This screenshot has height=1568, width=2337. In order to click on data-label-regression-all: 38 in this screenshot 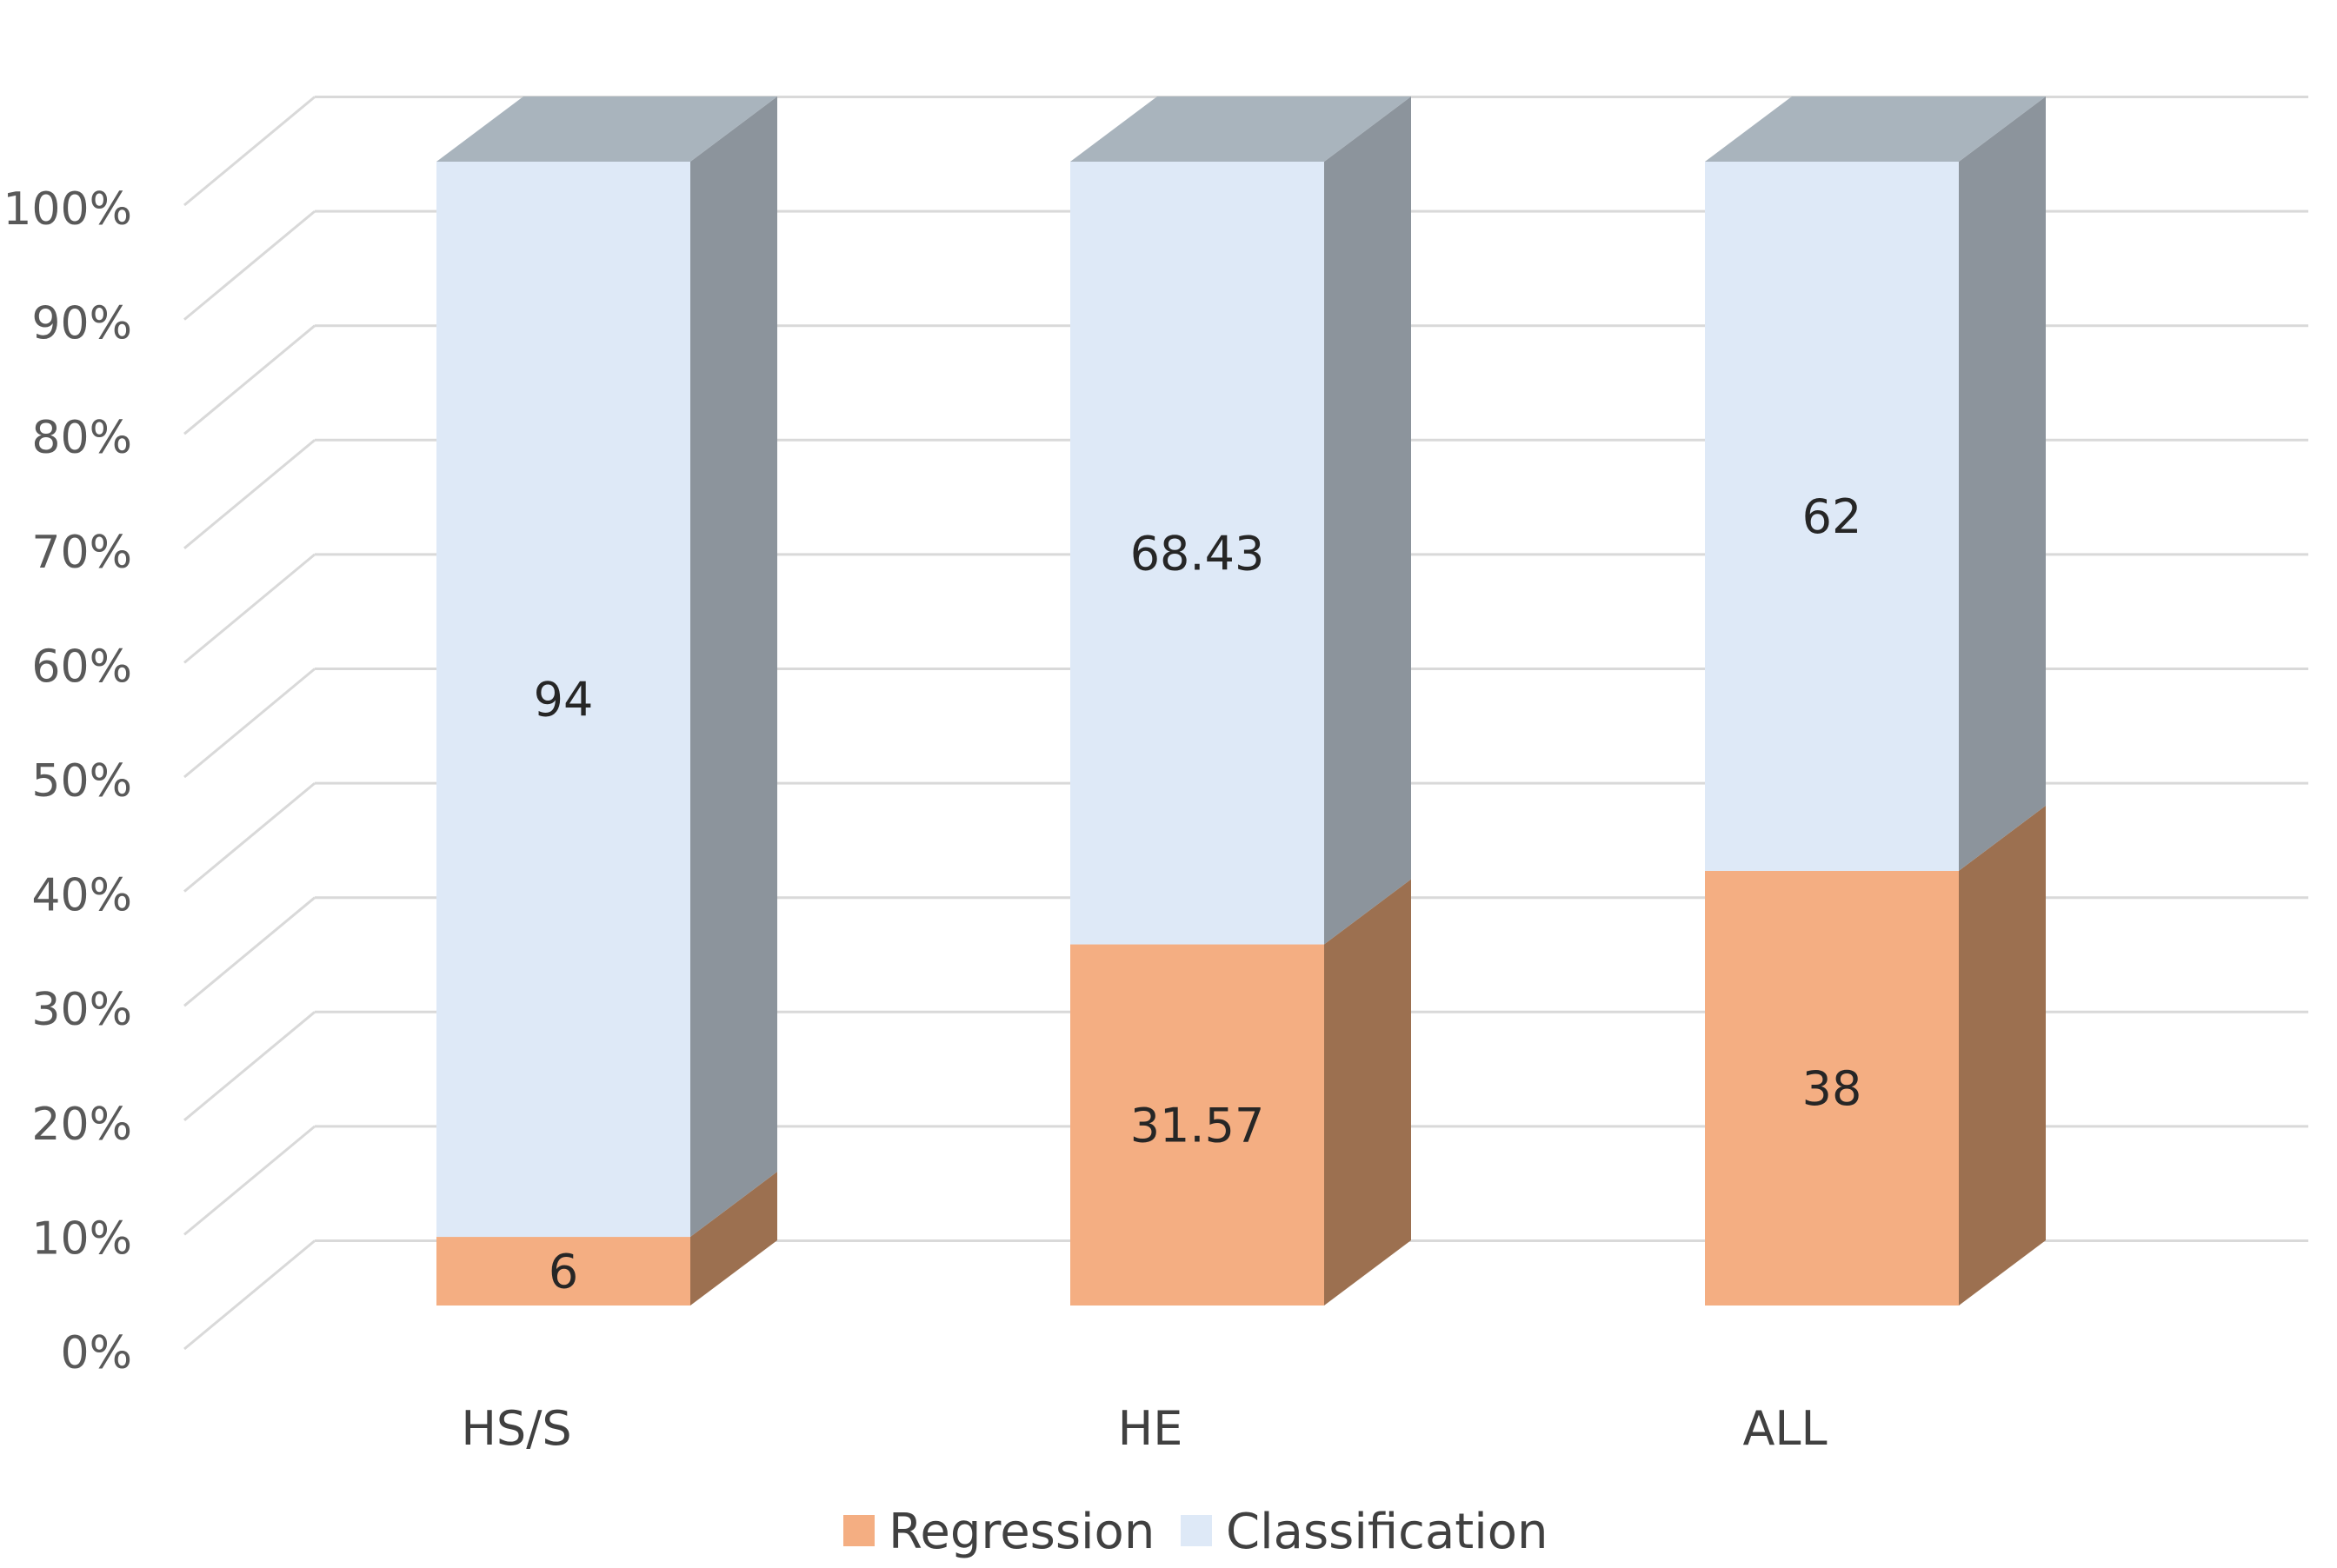, I will do `click(1832, 1088)`.